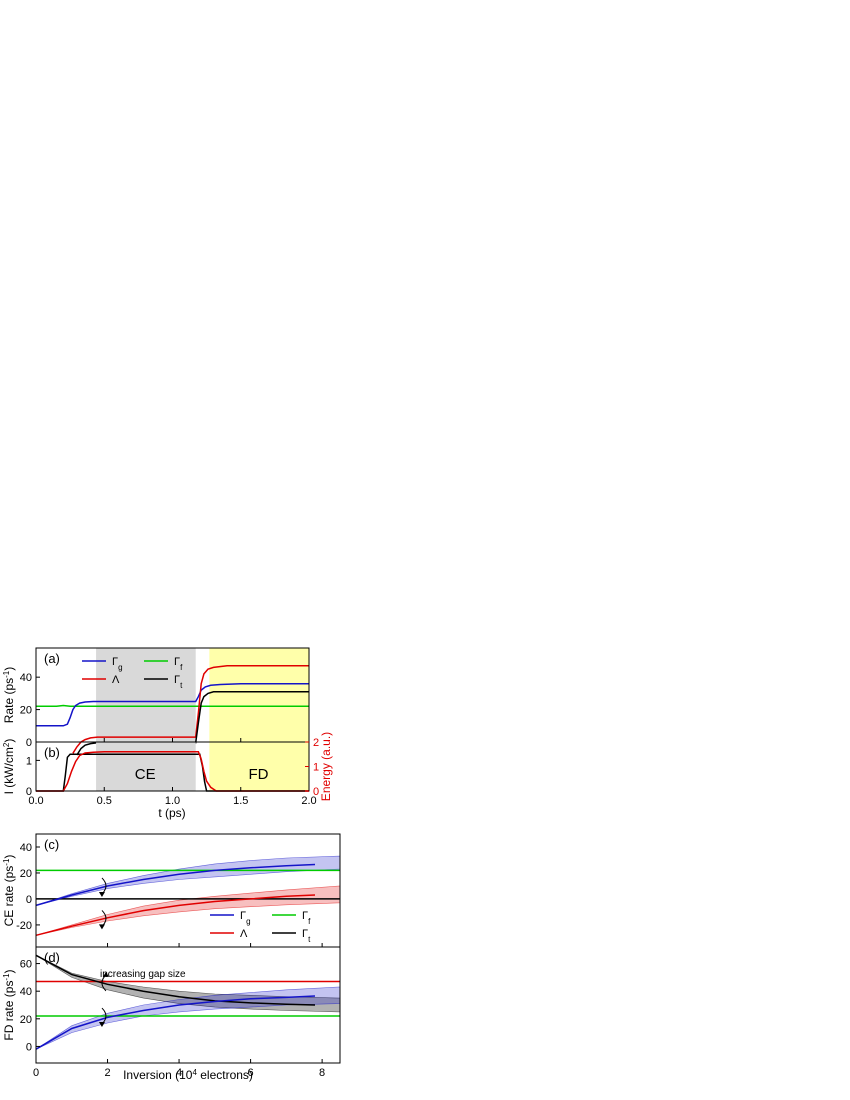 Image resolution: width=850 pixels, height=1100 pixels. What do you see at coordinates (240, 801) in the screenshot?
I see `x-tick-label: 1.5` at bounding box center [240, 801].